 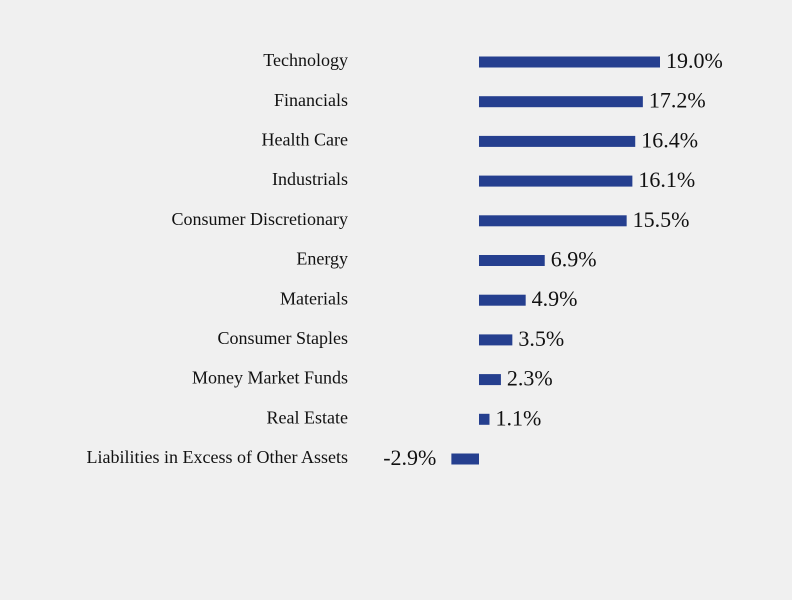 What do you see at coordinates (518, 417) in the screenshot?
I see `value-label: 1.1%` at bounding box center [518, 417].